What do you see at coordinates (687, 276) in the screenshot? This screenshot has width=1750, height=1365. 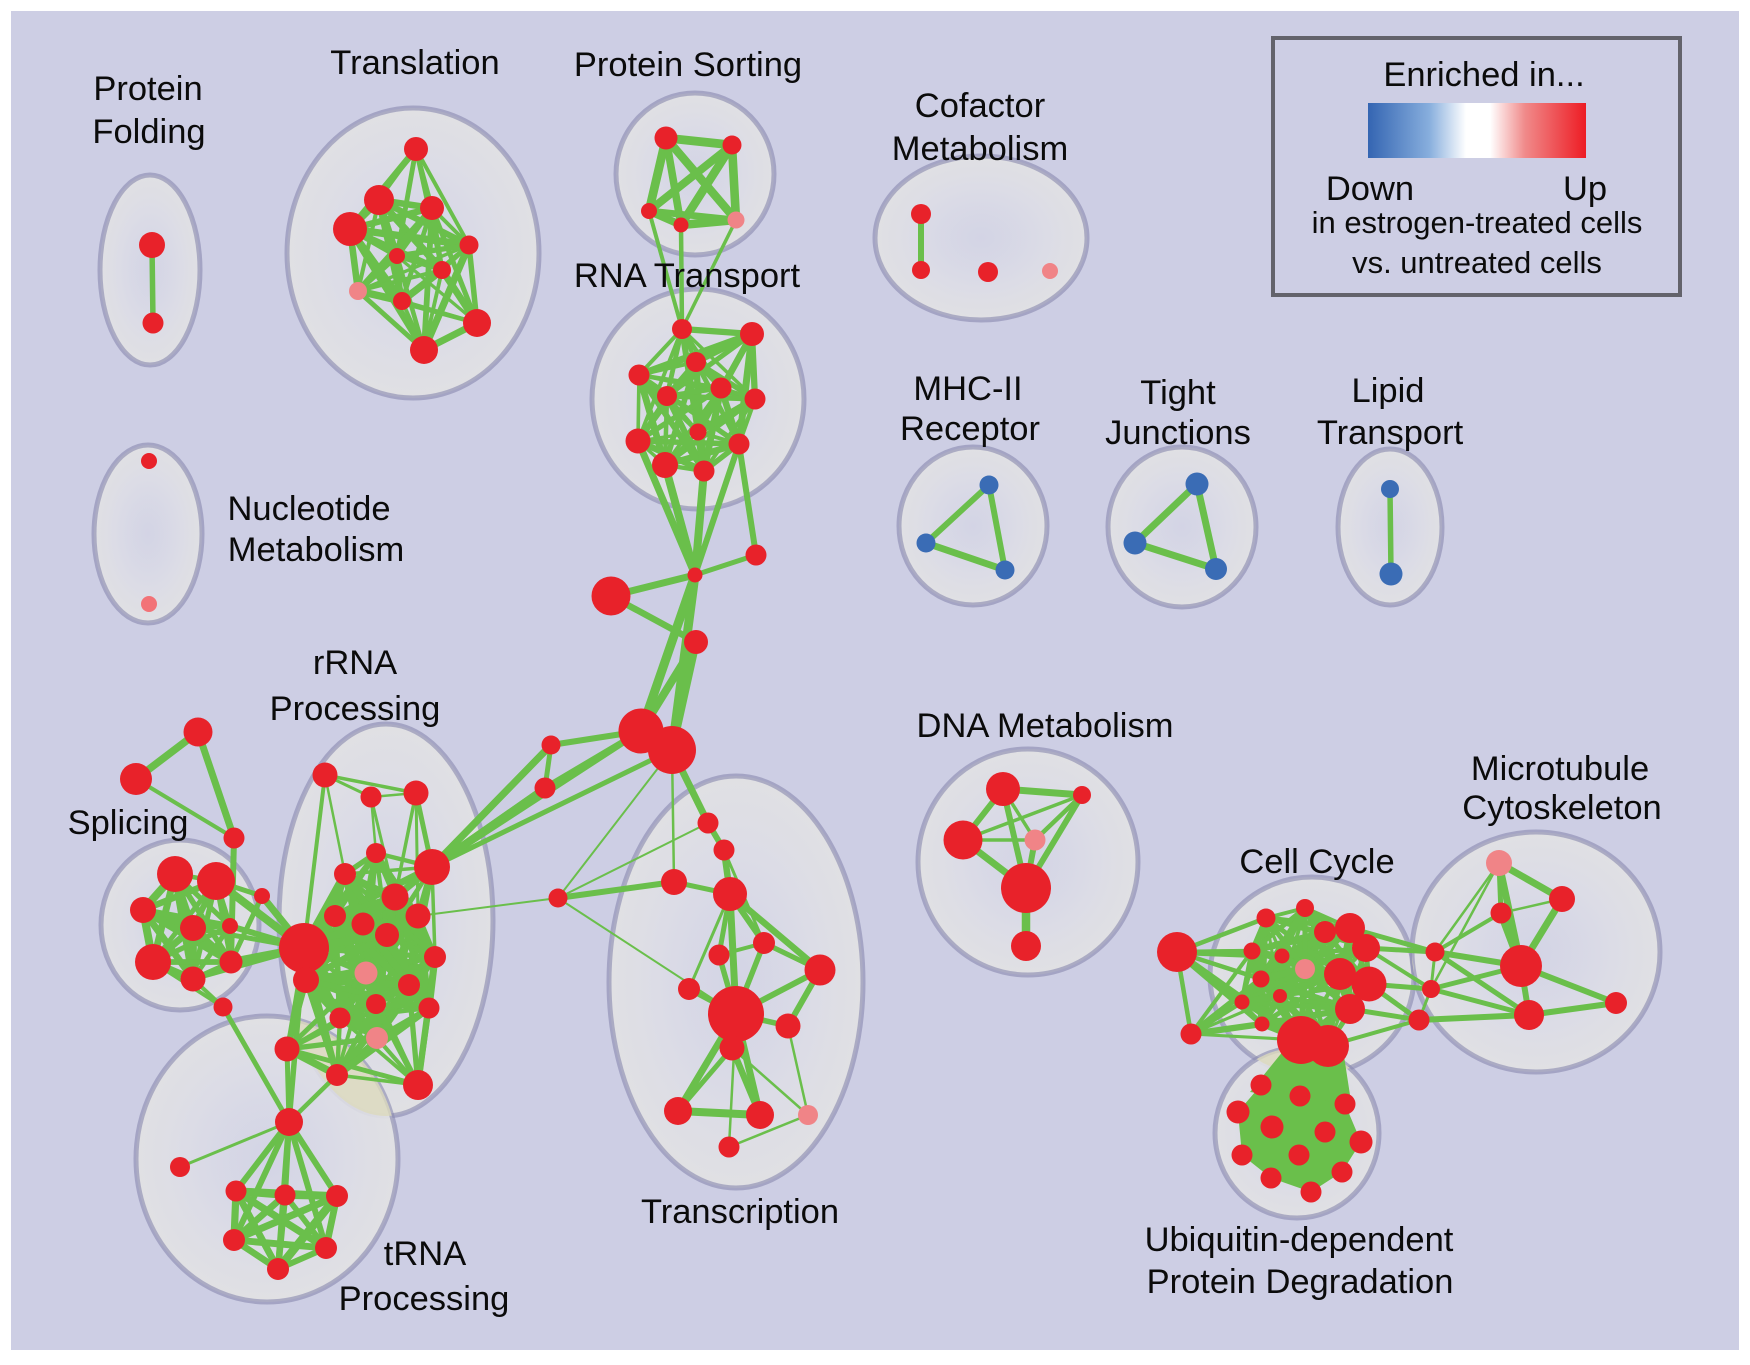 I see `svg-text: RNA Transport` at bounding box center [687, 276].